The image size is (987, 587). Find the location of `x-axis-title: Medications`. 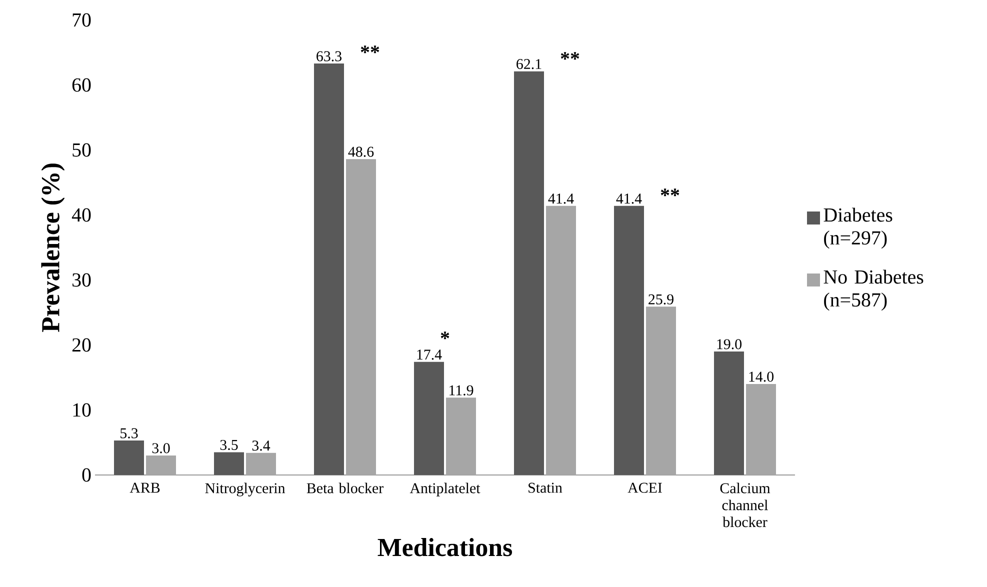

x-axis-title: Medications is located at coordinates (445, 547).